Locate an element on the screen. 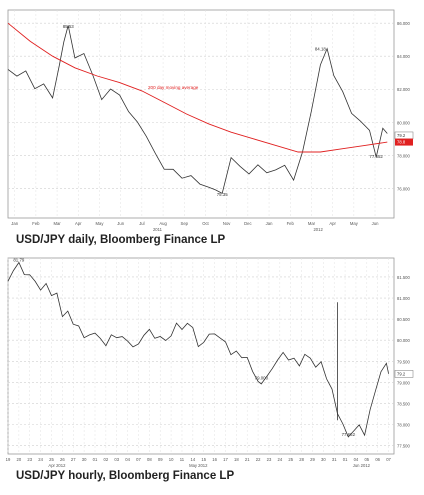 This screenshot has height=495, width=424. x-tick-label: 03 is located at coordinates (116, 459).